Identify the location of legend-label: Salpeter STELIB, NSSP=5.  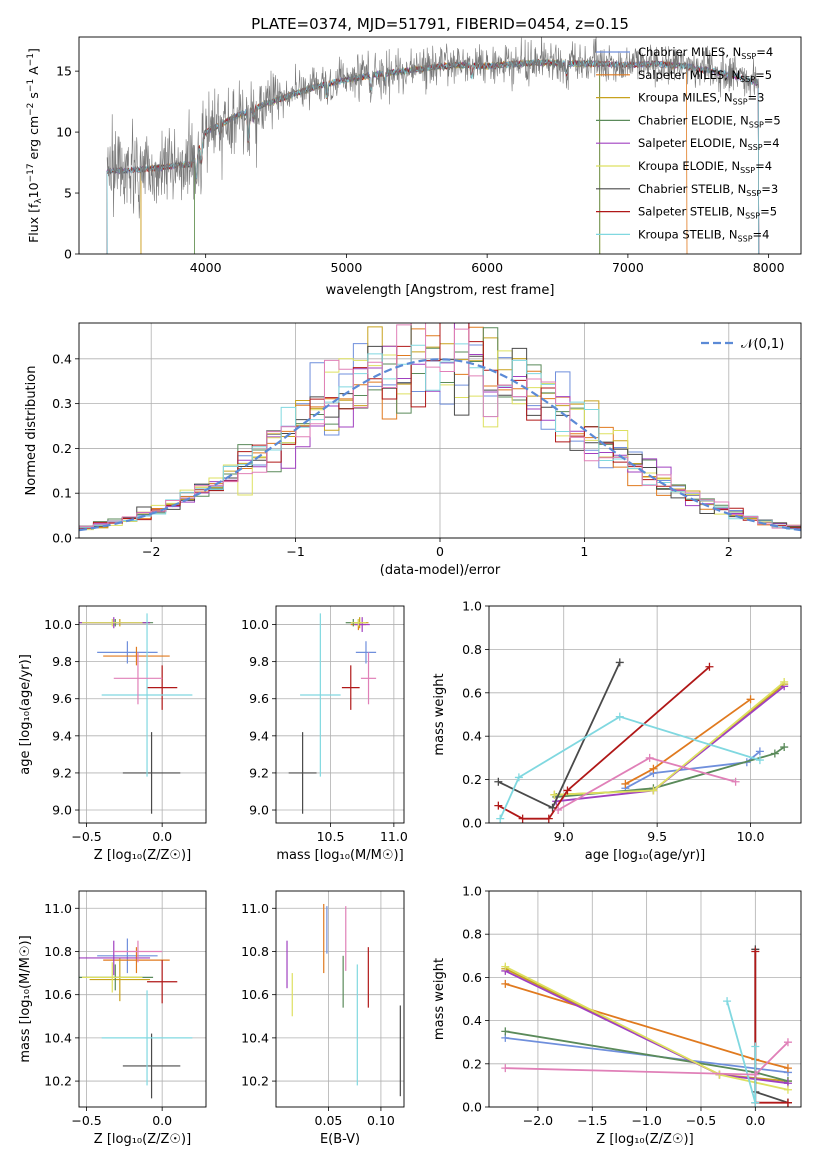
(707, 213).